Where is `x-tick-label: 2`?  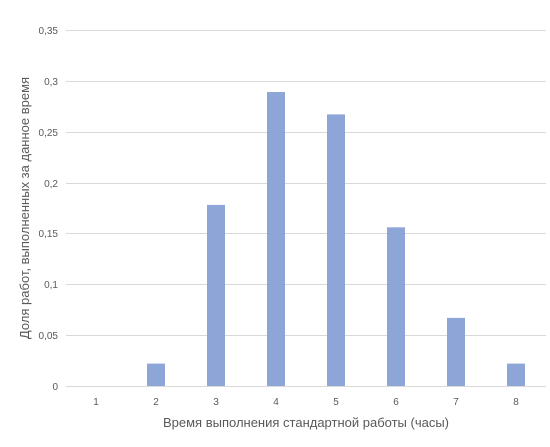 x-tick-label: 2 is located at coordinates (156, 402).